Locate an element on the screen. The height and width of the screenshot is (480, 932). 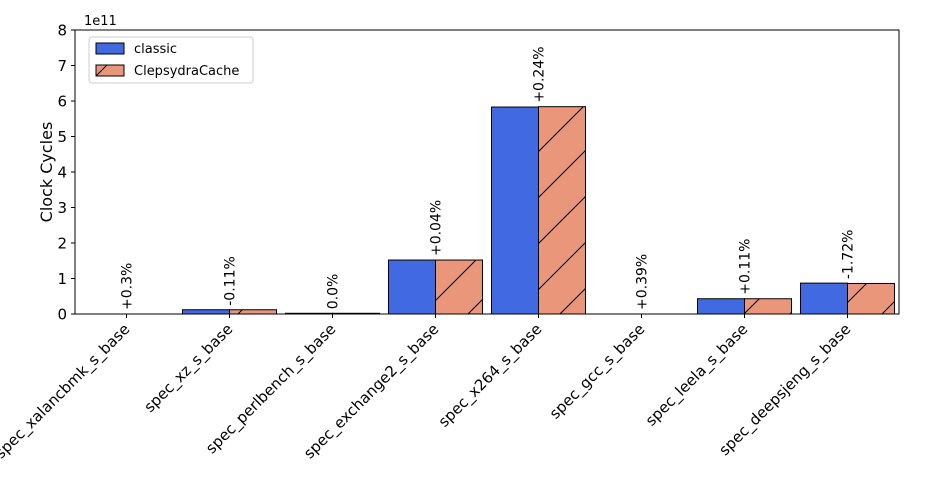
y-tick-label: 8 is located at coordinates (62, 31).